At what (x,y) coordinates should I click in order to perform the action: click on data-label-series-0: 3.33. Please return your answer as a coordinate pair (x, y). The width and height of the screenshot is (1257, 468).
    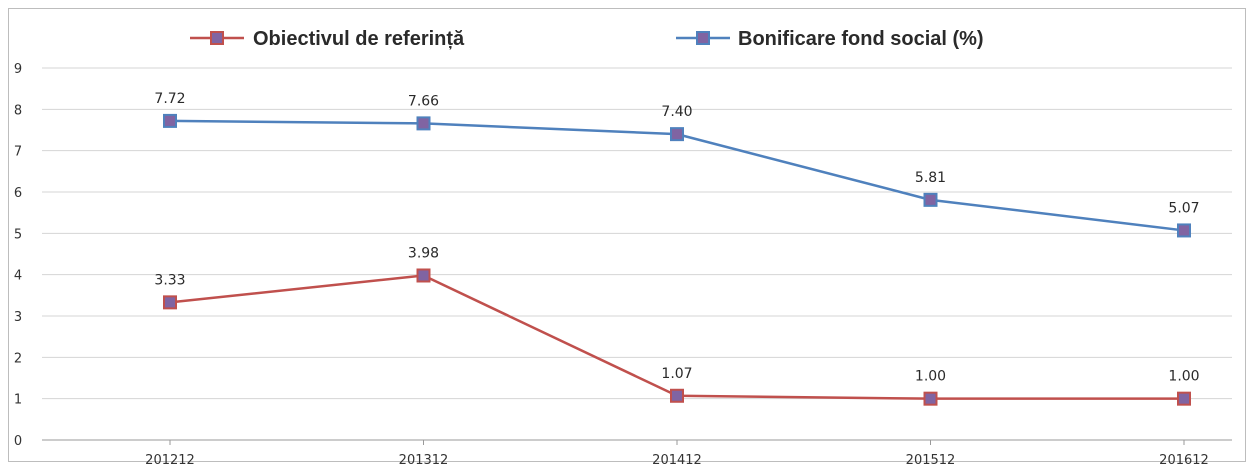
    Looking at the image, I should click on (169, 280).